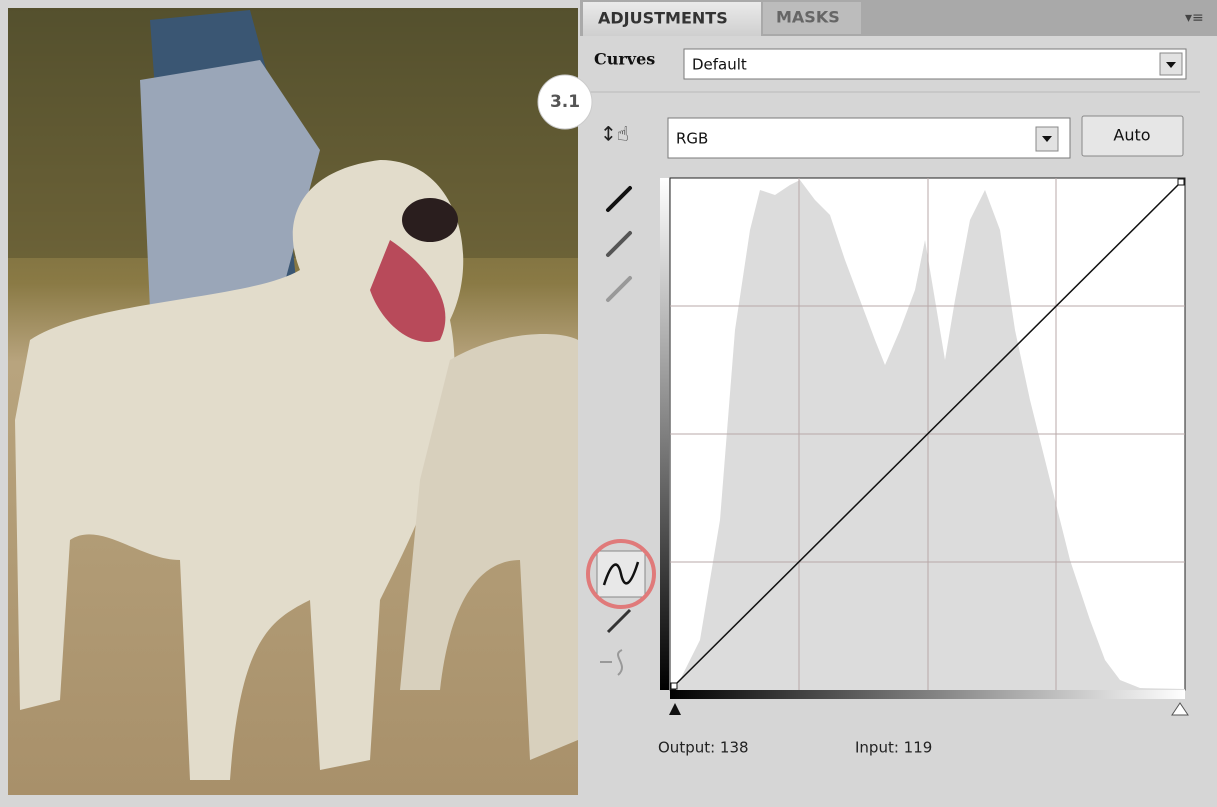 The image size is (1217, 807). I want to click on tab-active, so click(672, 19).